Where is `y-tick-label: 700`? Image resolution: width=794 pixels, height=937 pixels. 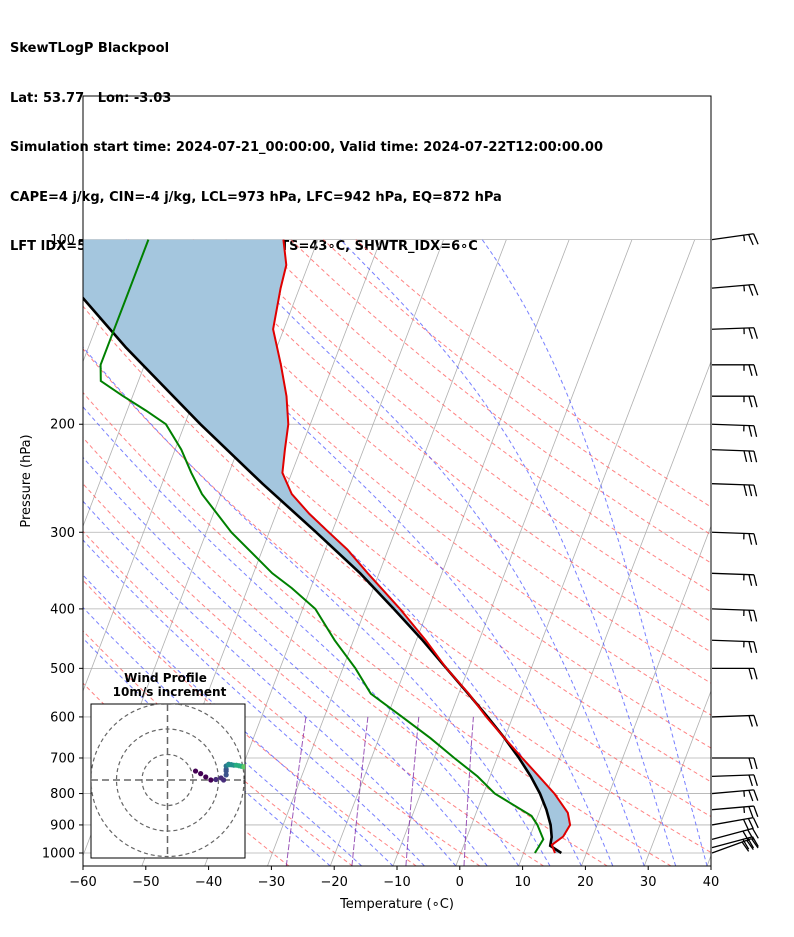 y-tick-label: 700 is located at coordinates (62, 758).